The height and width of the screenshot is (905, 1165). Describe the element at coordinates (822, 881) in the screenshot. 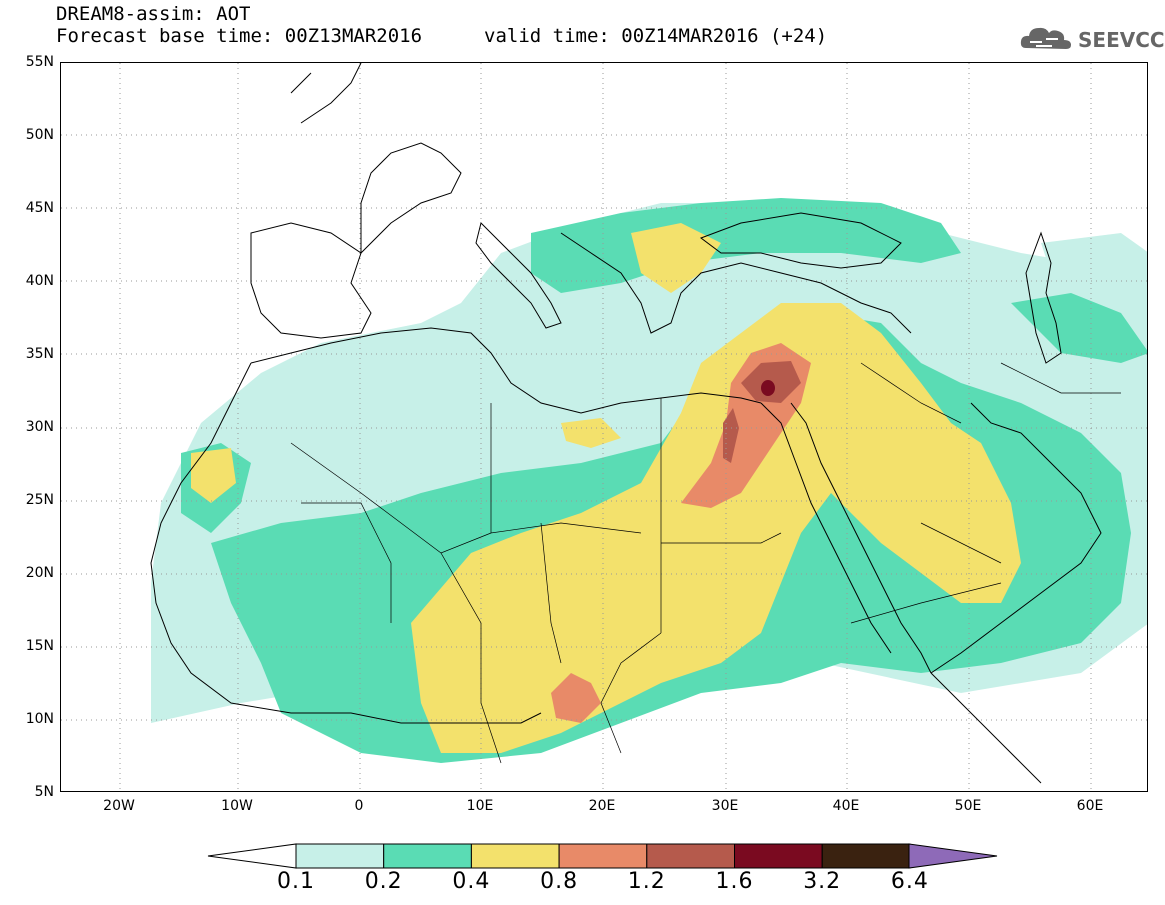

I see `colorbar-label: 3.2` at that location.